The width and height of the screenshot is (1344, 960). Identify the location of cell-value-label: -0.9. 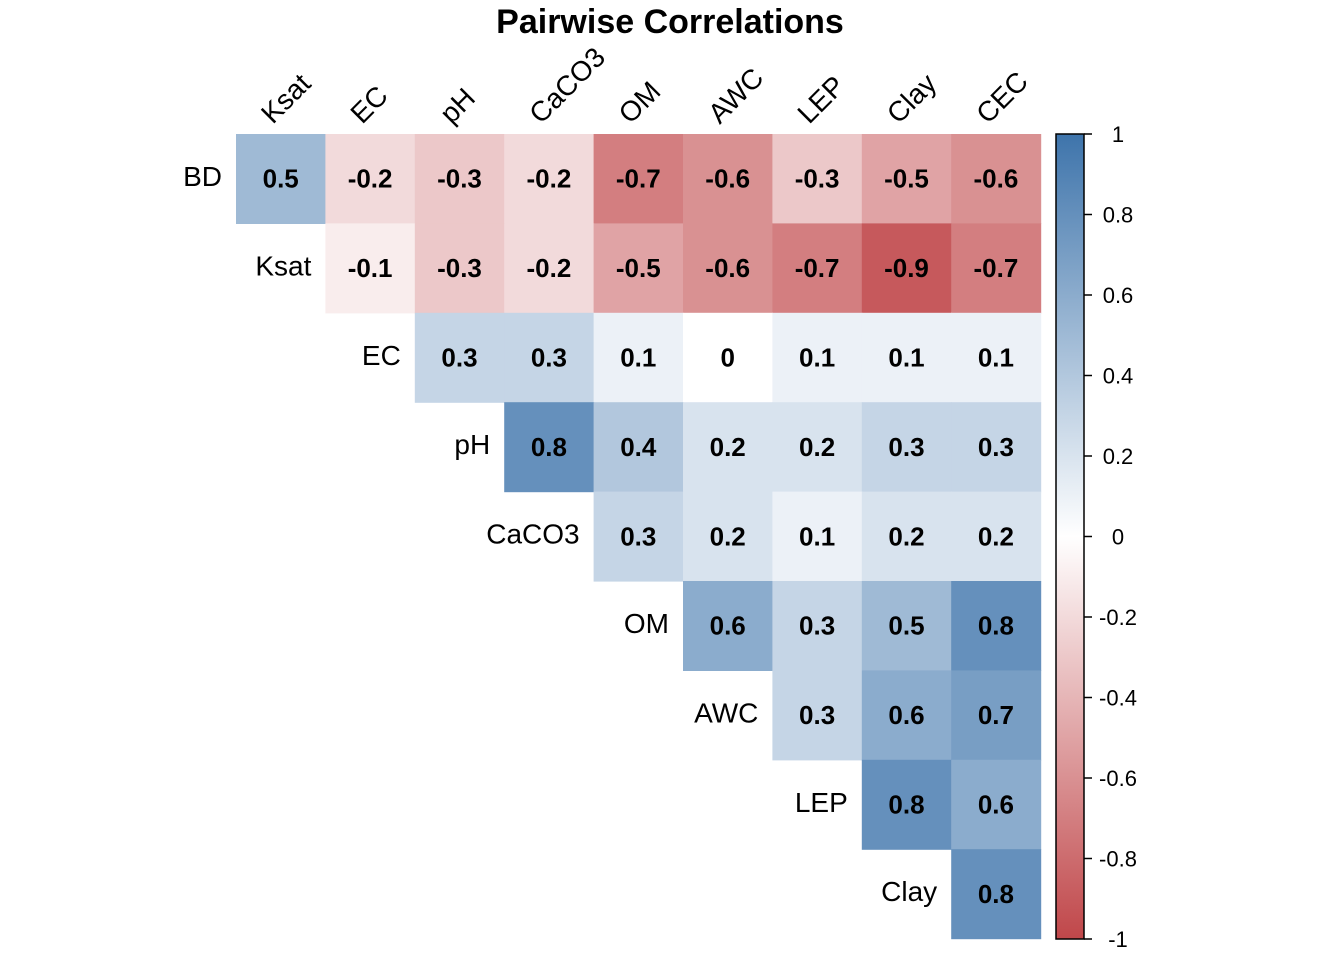
(906, 268).